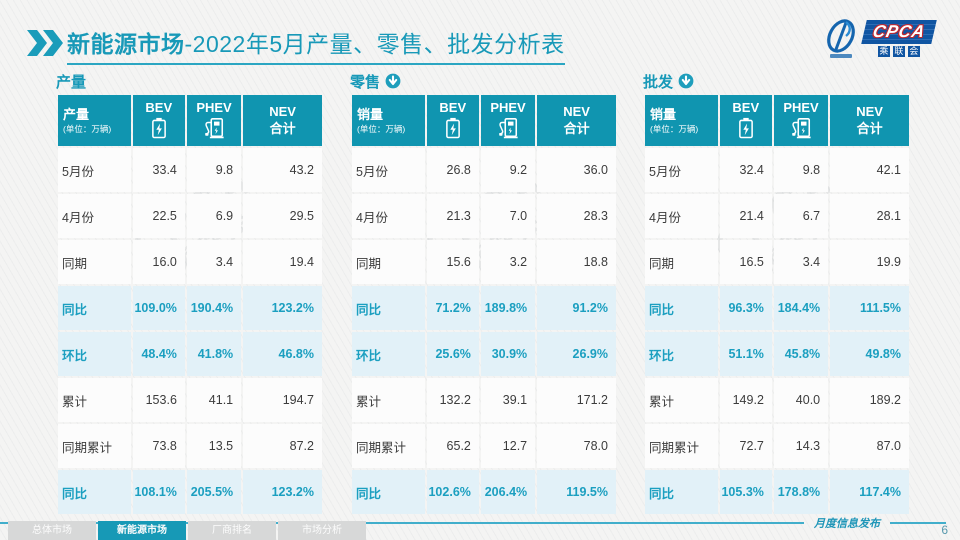  Describe the element at coordinates (745, 216) in the screenshot. I see `value-cell: 21.4` at that location.